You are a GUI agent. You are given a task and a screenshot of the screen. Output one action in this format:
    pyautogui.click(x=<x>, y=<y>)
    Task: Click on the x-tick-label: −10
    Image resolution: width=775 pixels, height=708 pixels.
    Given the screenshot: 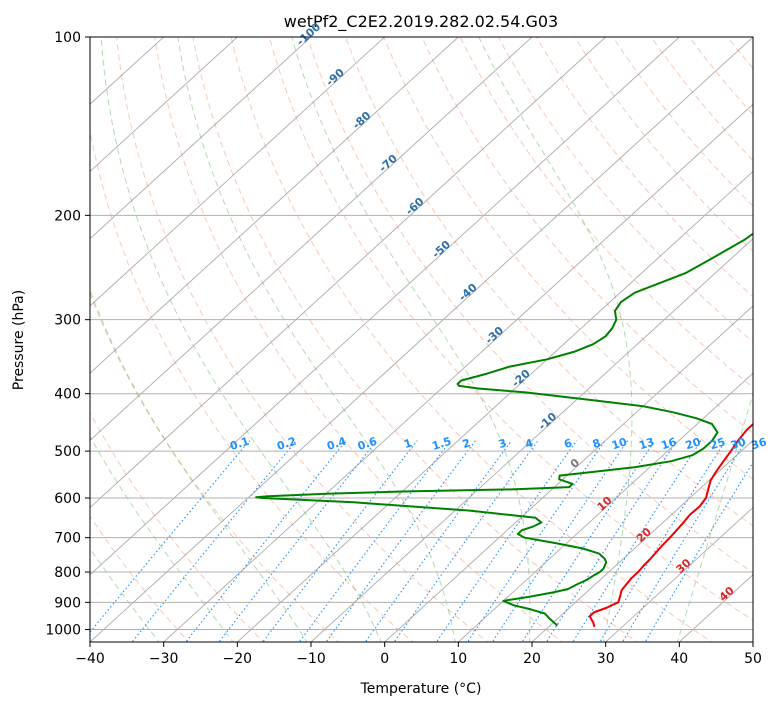 What is the action you would take?
    pyautogui.click(x=311, y=659)
    